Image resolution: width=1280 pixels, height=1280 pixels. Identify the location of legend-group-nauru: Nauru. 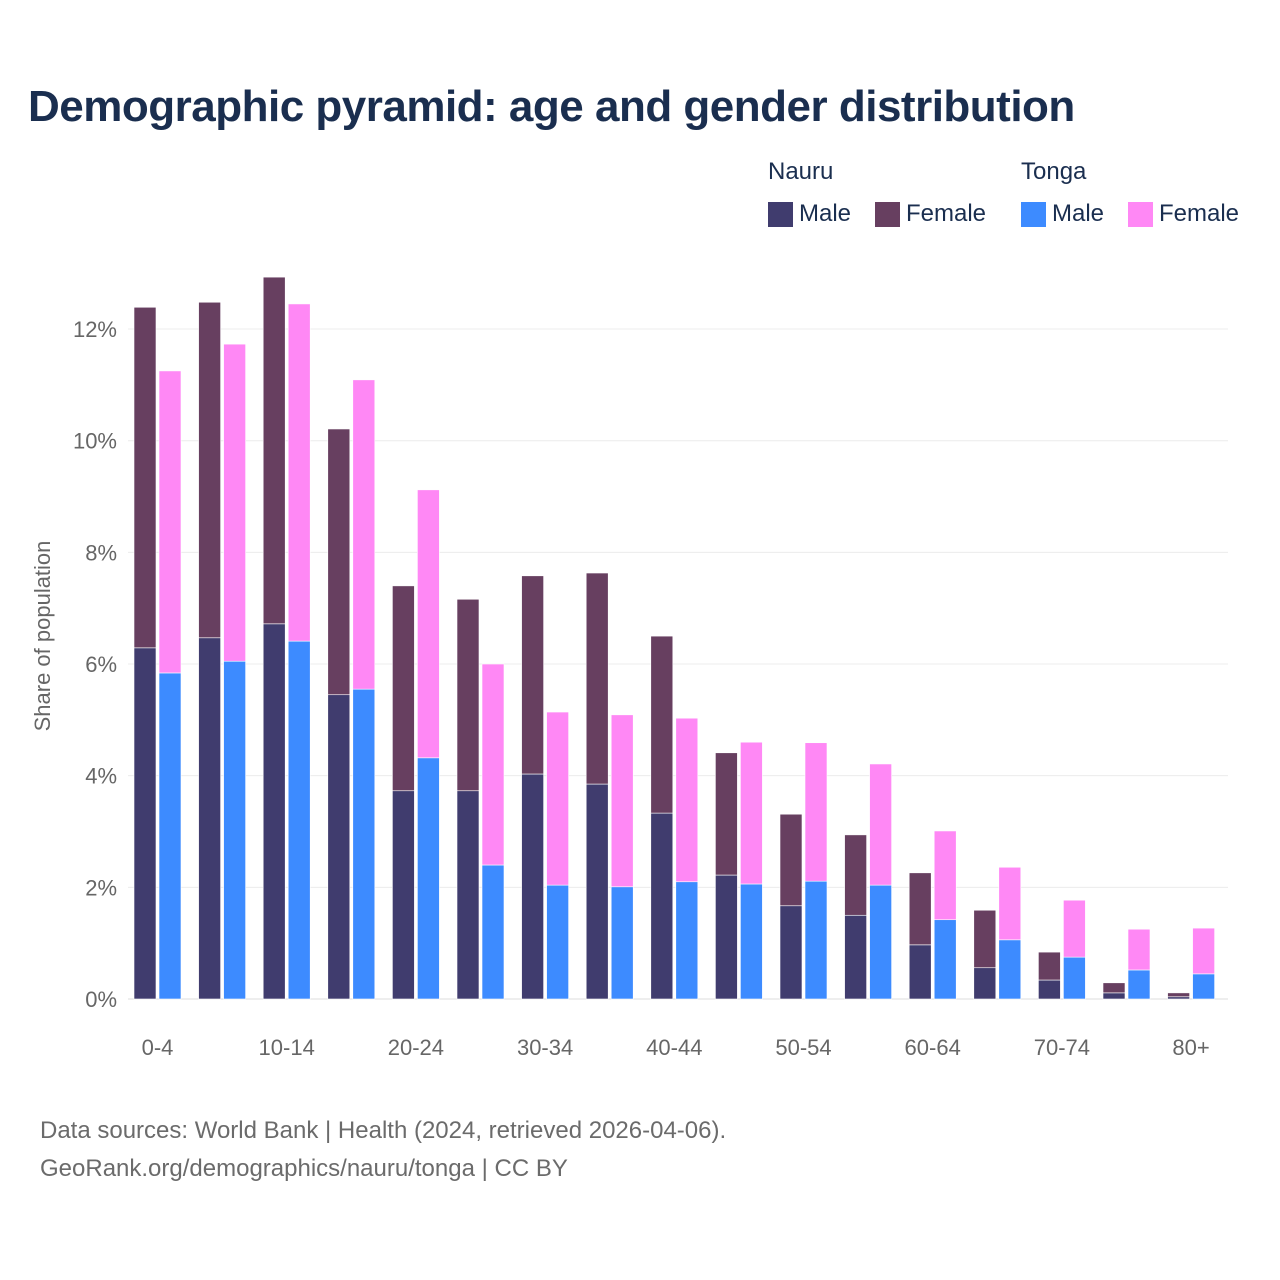
(801, 171).